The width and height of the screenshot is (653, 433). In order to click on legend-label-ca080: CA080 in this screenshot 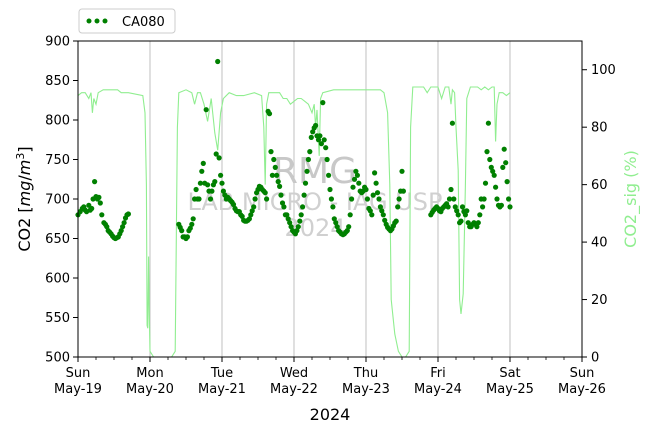, I will do `click(143, 22)`.